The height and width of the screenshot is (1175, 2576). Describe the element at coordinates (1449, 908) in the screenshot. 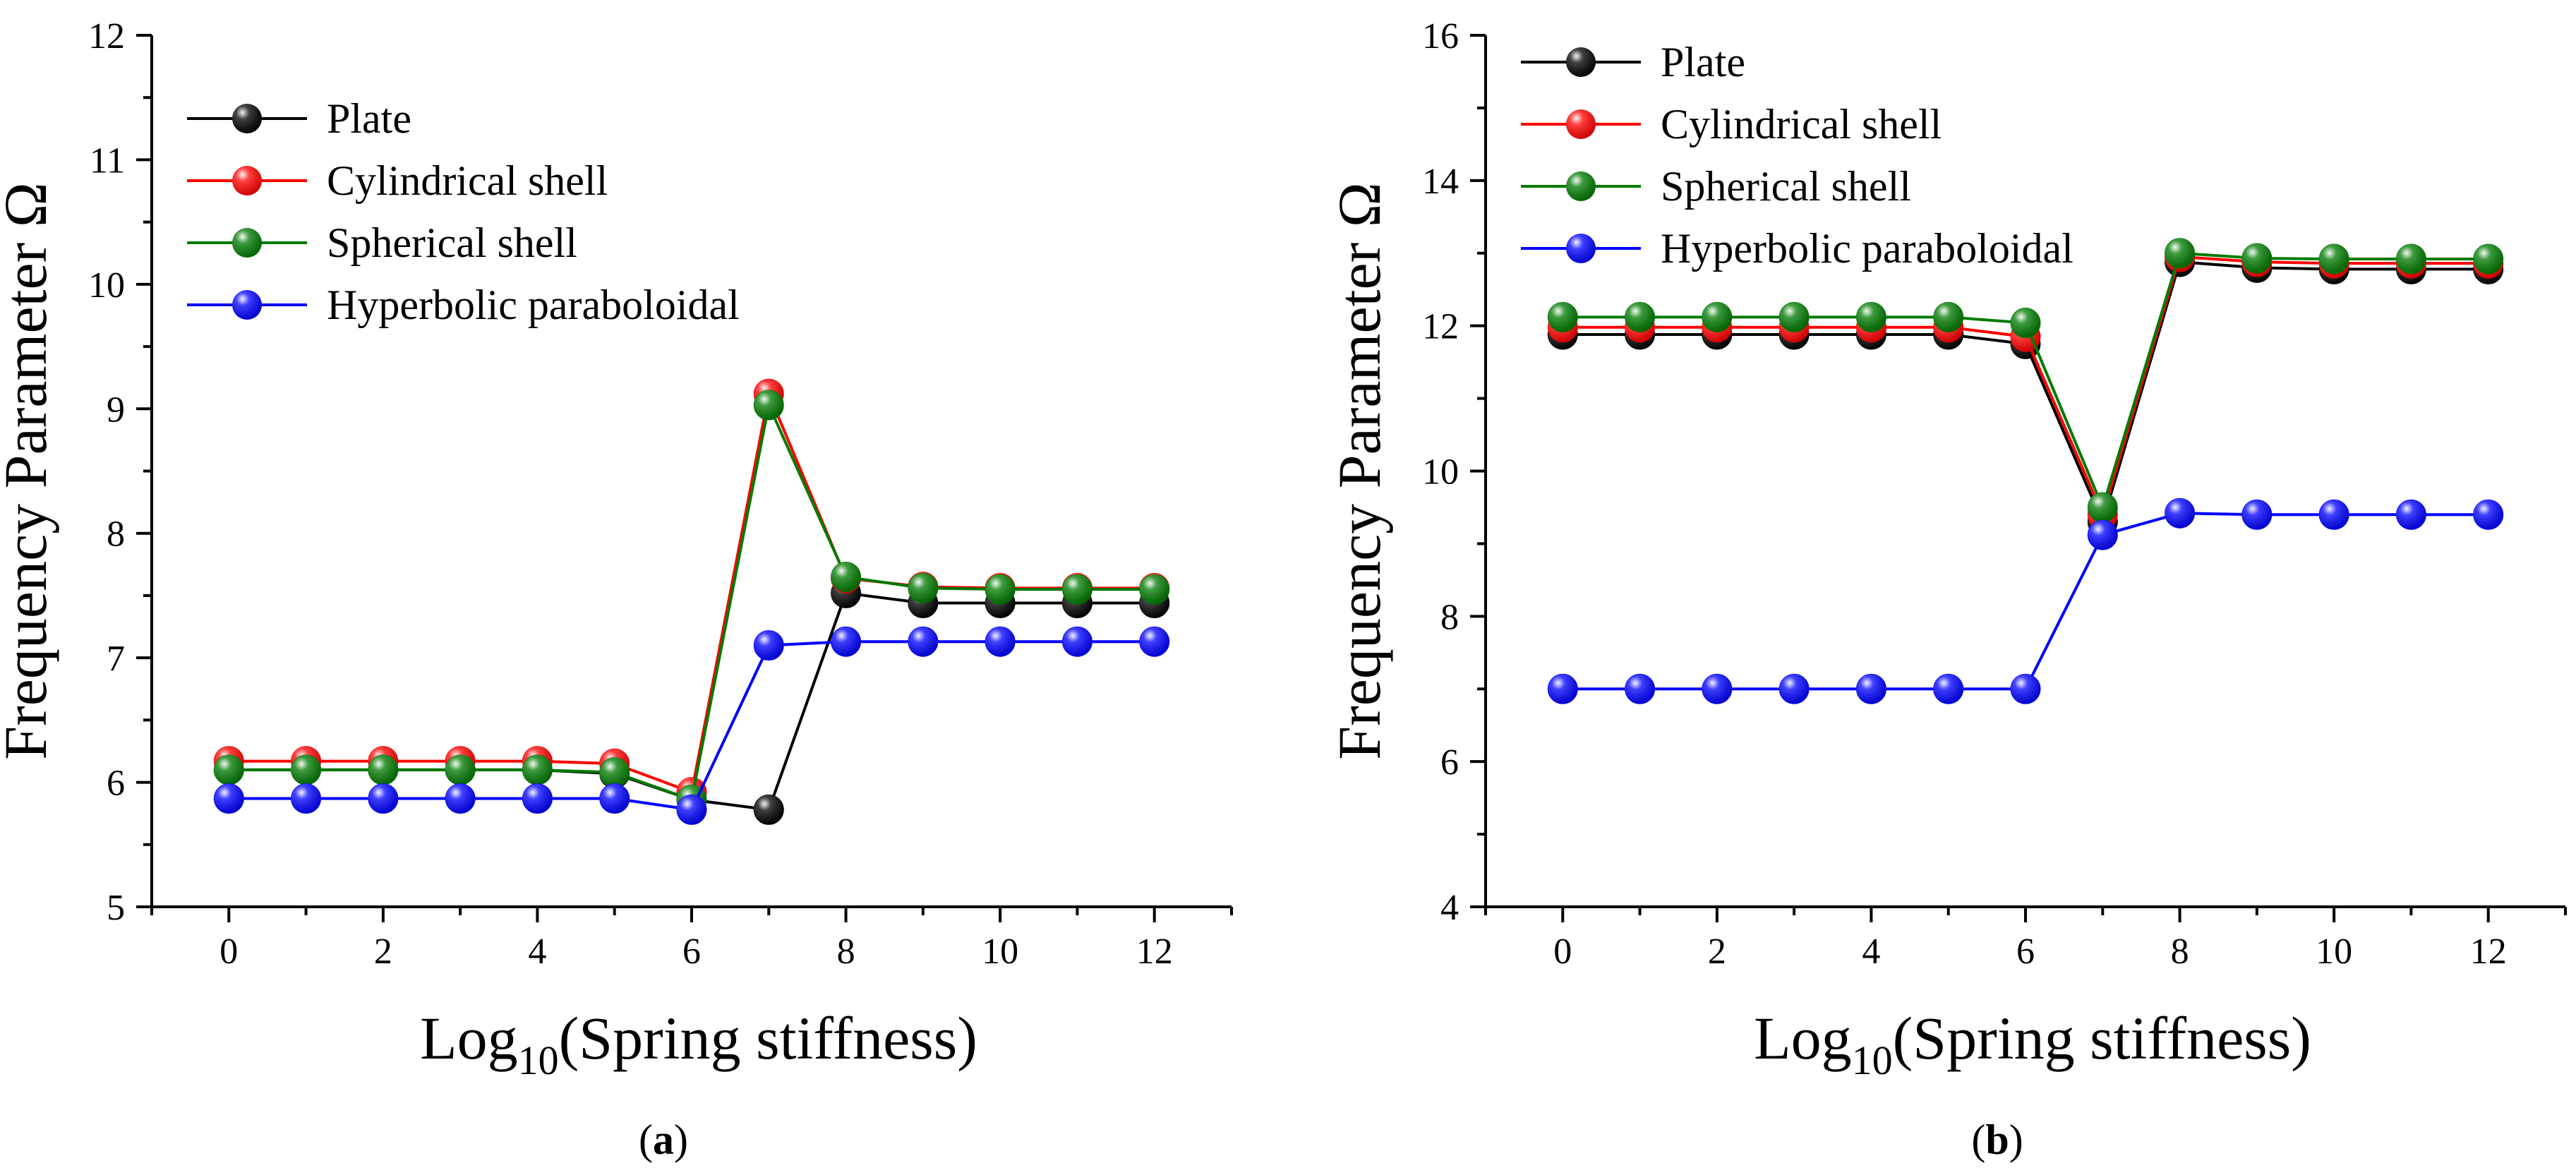

I see `y-tick-label: 4` at that location.